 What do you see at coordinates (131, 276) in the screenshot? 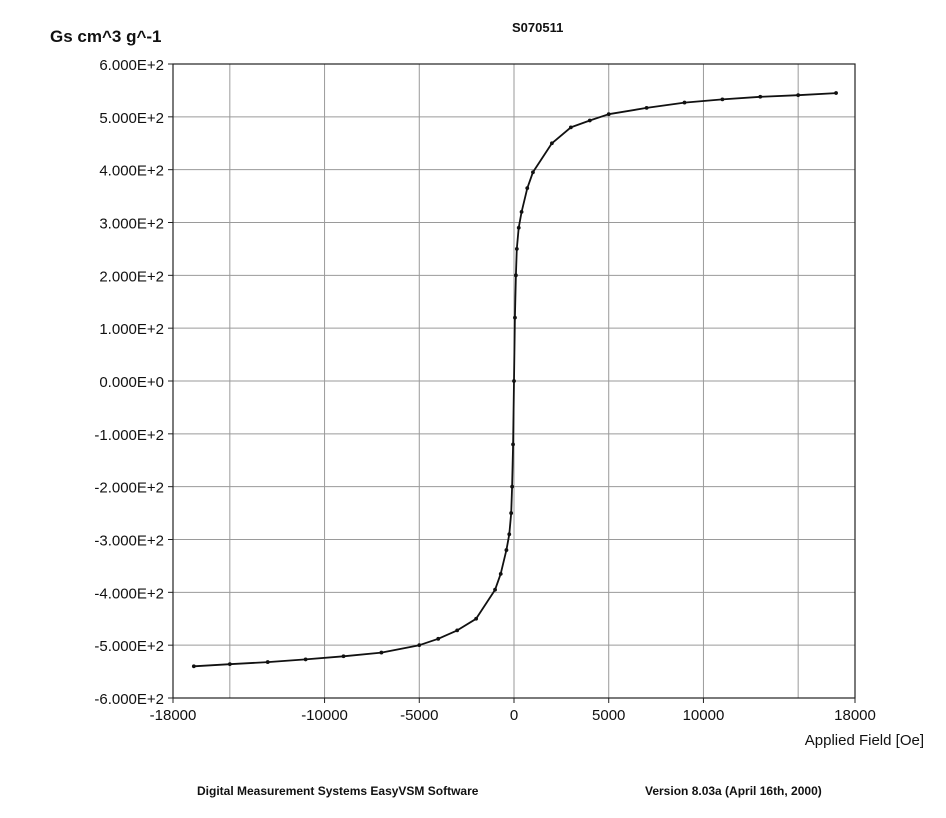
I see `y-tick-label: 2.000E+2` at bounding box center [131, 276].